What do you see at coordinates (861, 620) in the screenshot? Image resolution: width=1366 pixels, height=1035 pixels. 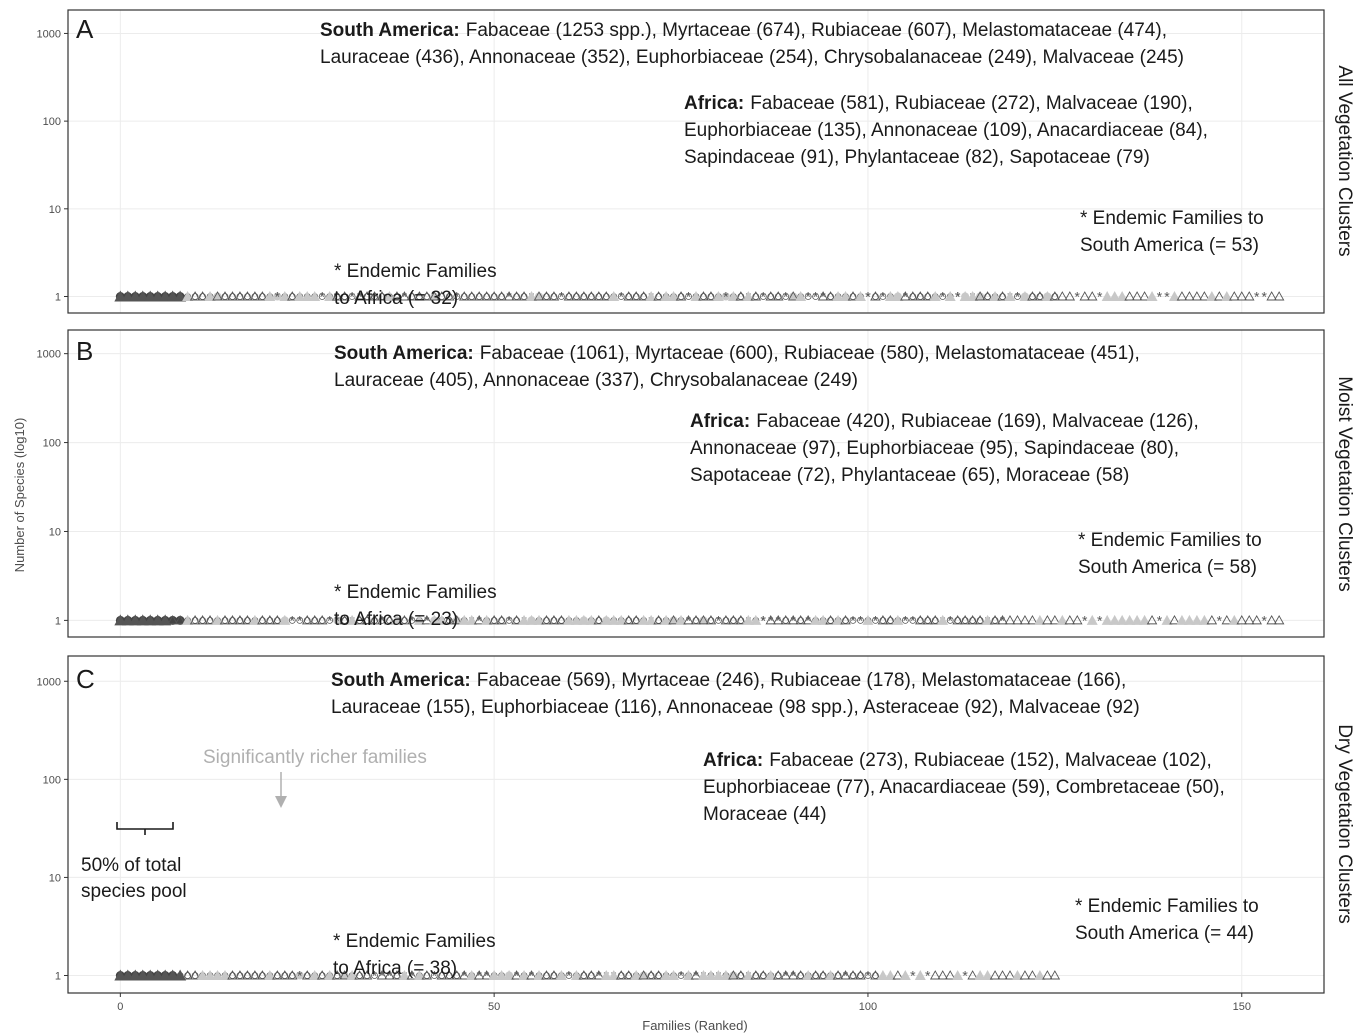 I see `panel-b-sa-point-99: *` at bounding box center [861, 620].